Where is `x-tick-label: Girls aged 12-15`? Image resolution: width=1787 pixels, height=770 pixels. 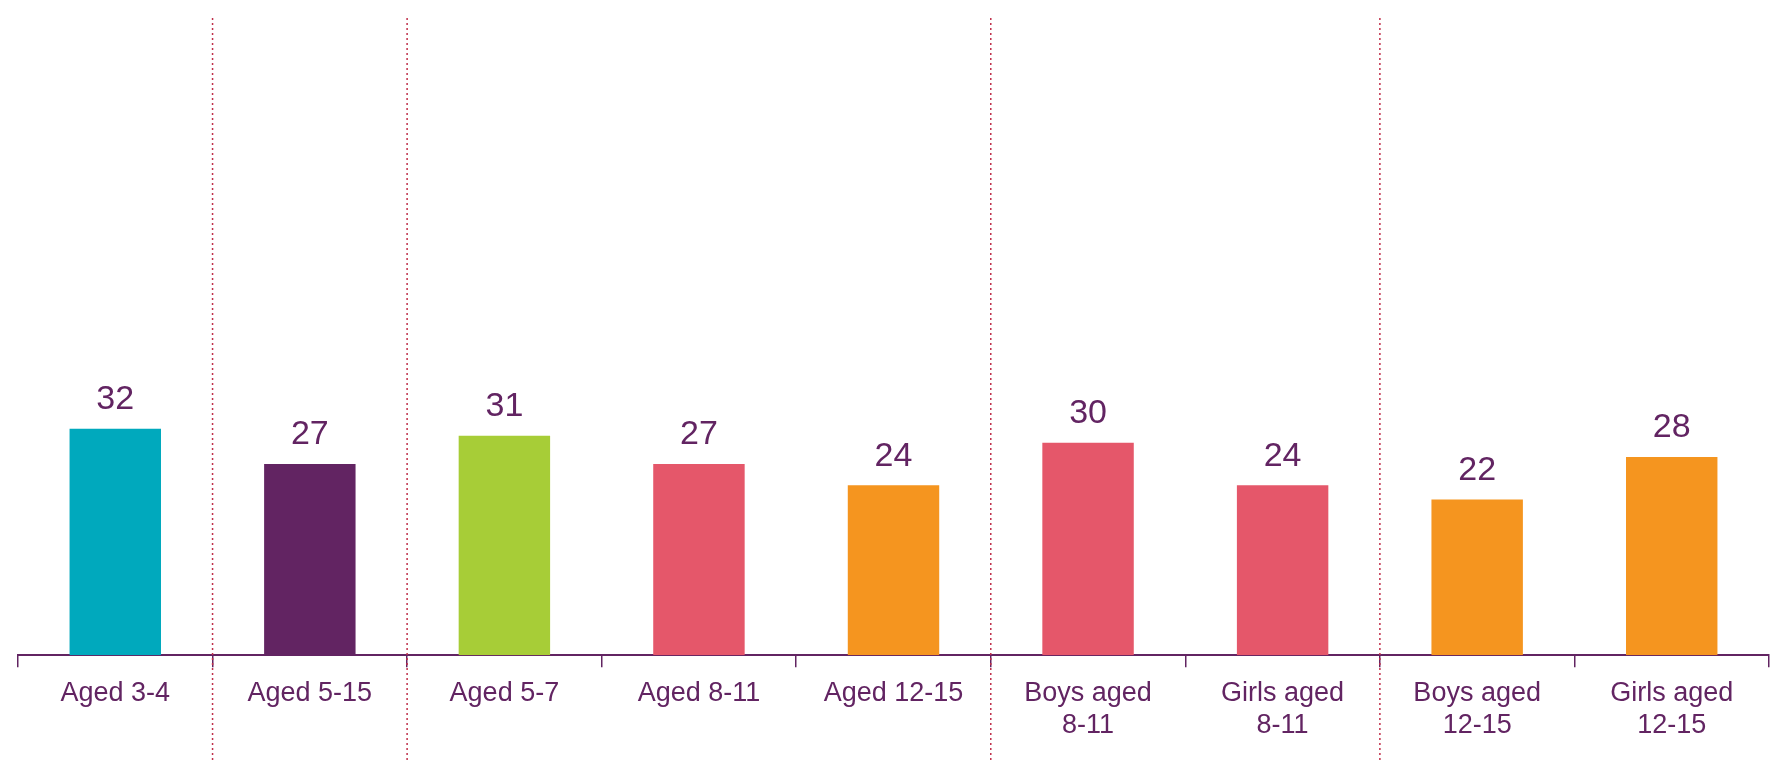 x-tick-label: Girls aged 12-15 is located at coordinates (1672, 708).